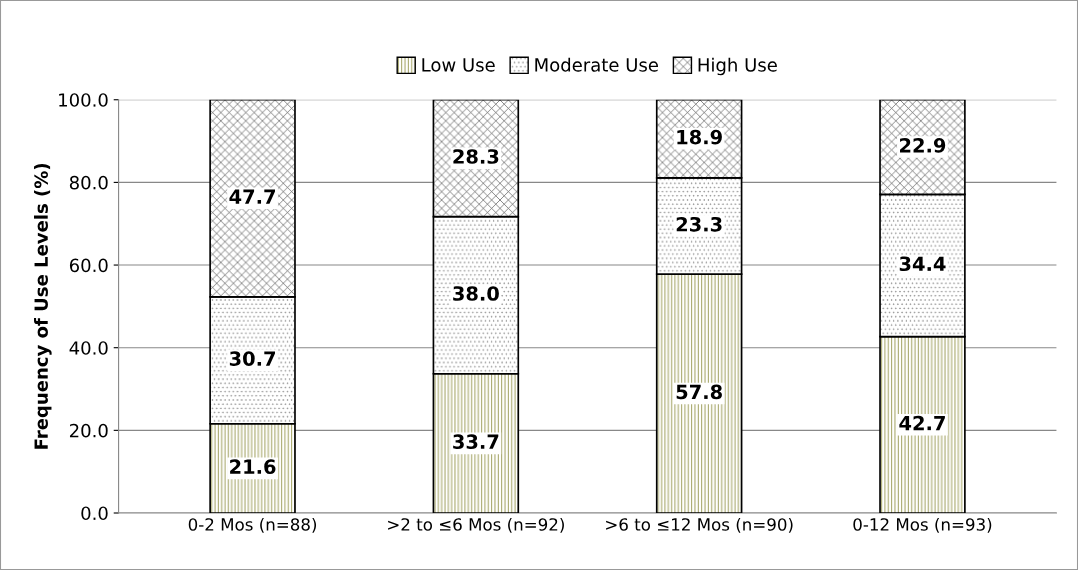 This screenshot has height=570, width=1078. What do you see at coordinates (88, 430) in the screenshot?
I see `y-tick-label: 20.0` at bounding box center [88, 430].